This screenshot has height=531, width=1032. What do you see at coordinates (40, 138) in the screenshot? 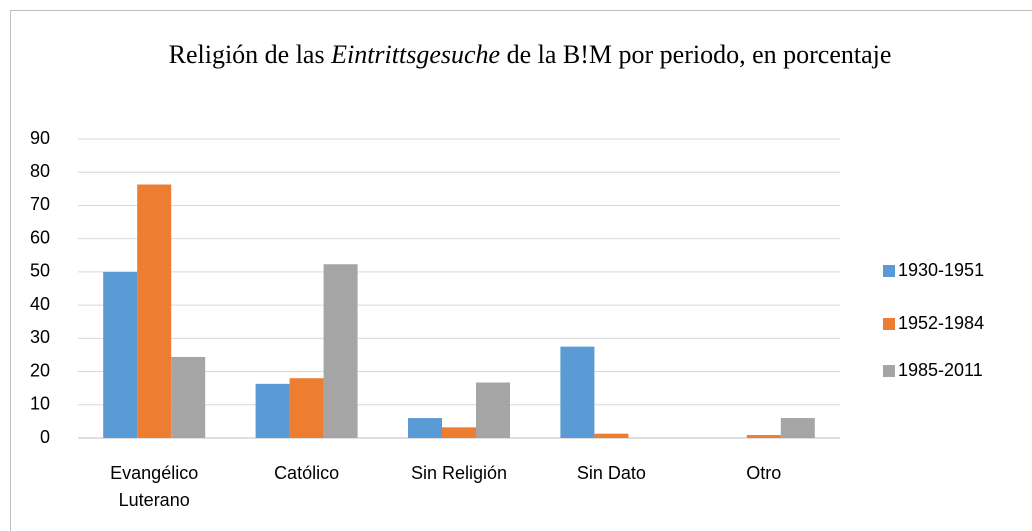
I see `y-tick-label: 90` at bounding box center [40, 138].